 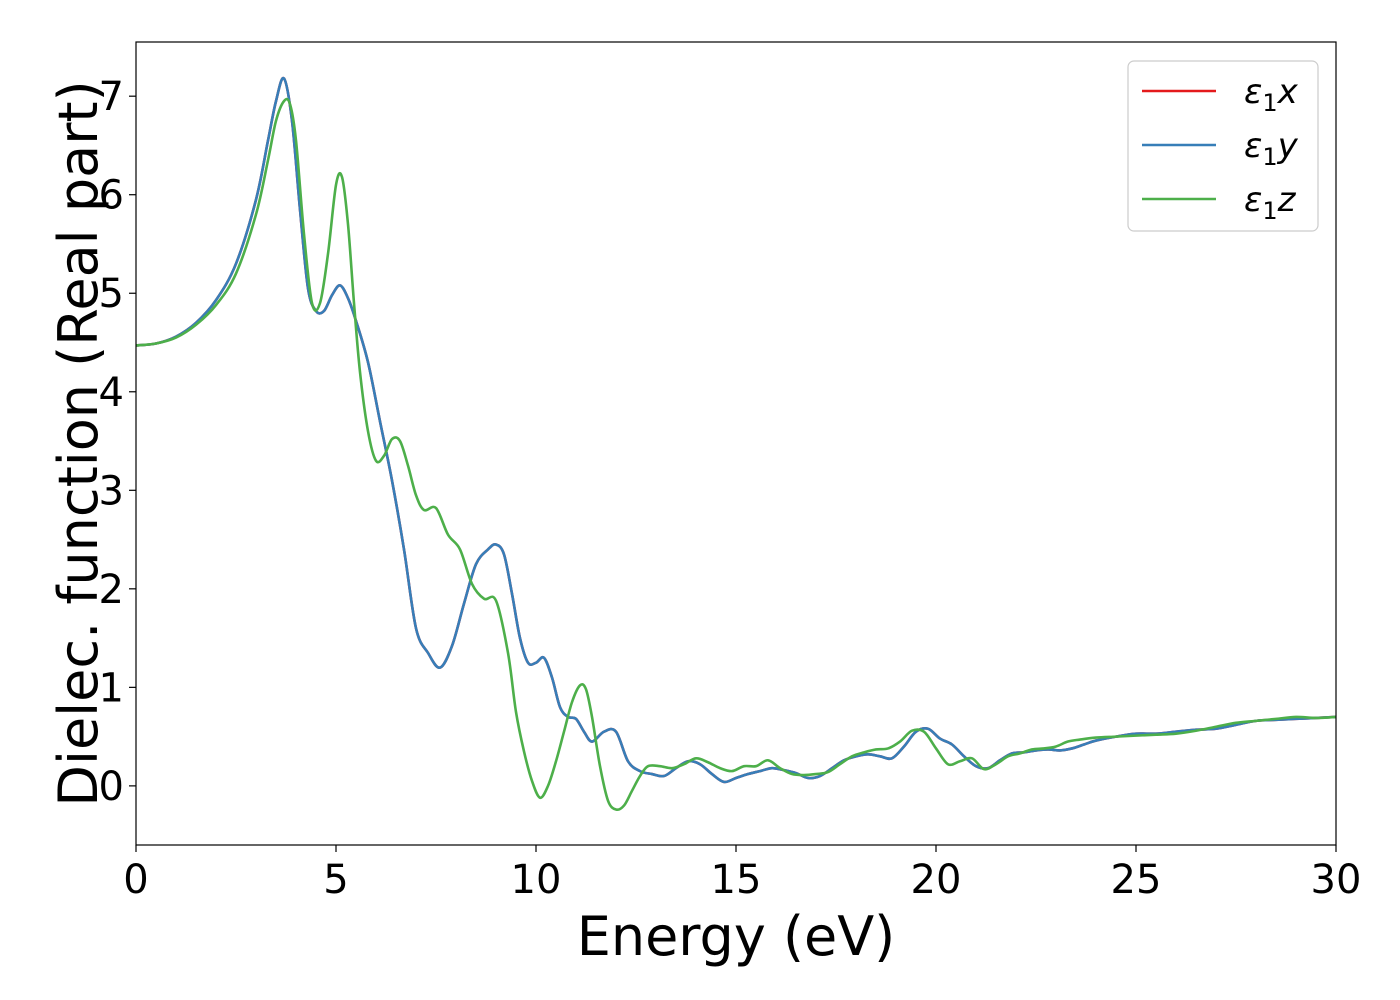 What do you see at coordinates (1271, 94) in the screenshot?
I see `legend-label: ε1x` at bounding box center [1271, 94].